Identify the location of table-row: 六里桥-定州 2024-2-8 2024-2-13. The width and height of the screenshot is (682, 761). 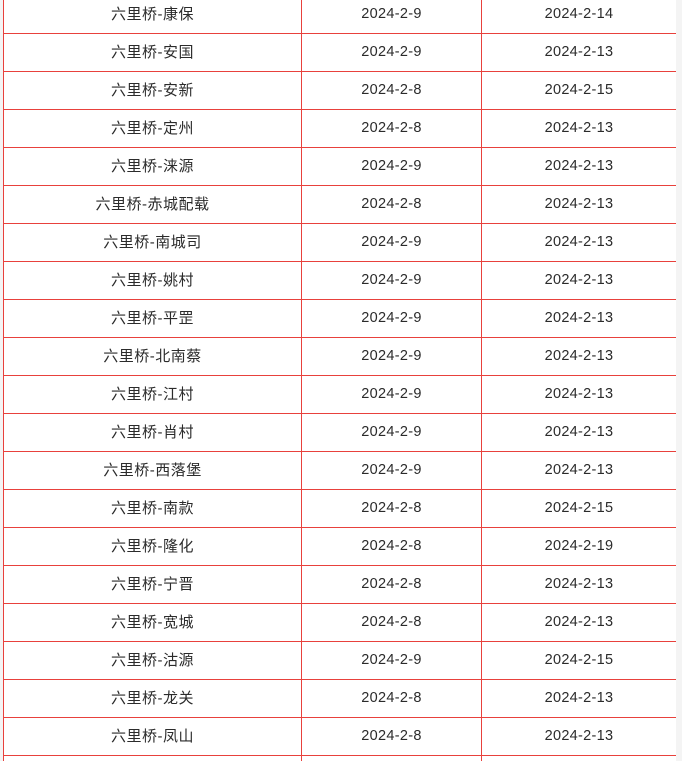
(340, 128).